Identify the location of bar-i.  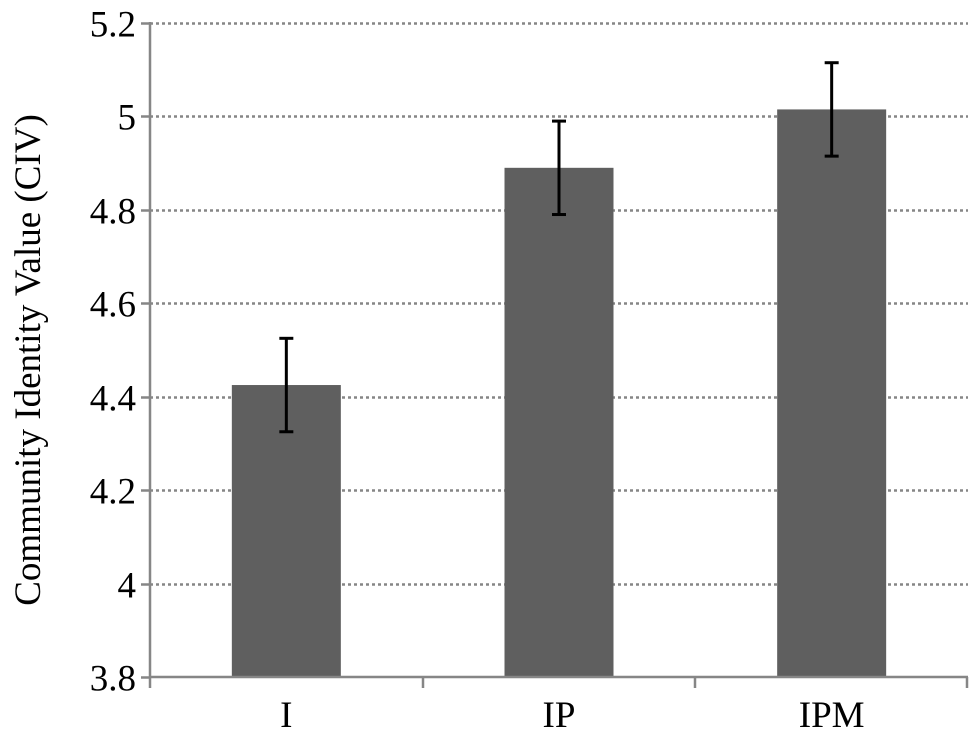
(286, 531).